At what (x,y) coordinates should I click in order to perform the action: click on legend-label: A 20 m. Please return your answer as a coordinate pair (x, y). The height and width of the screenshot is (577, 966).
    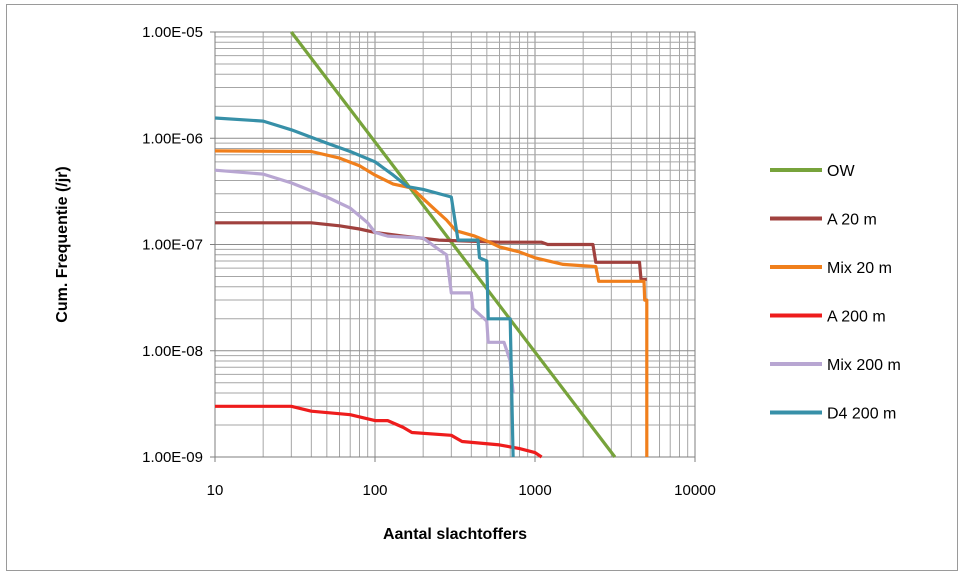
    Looking at the image, I should click on (852, 220).